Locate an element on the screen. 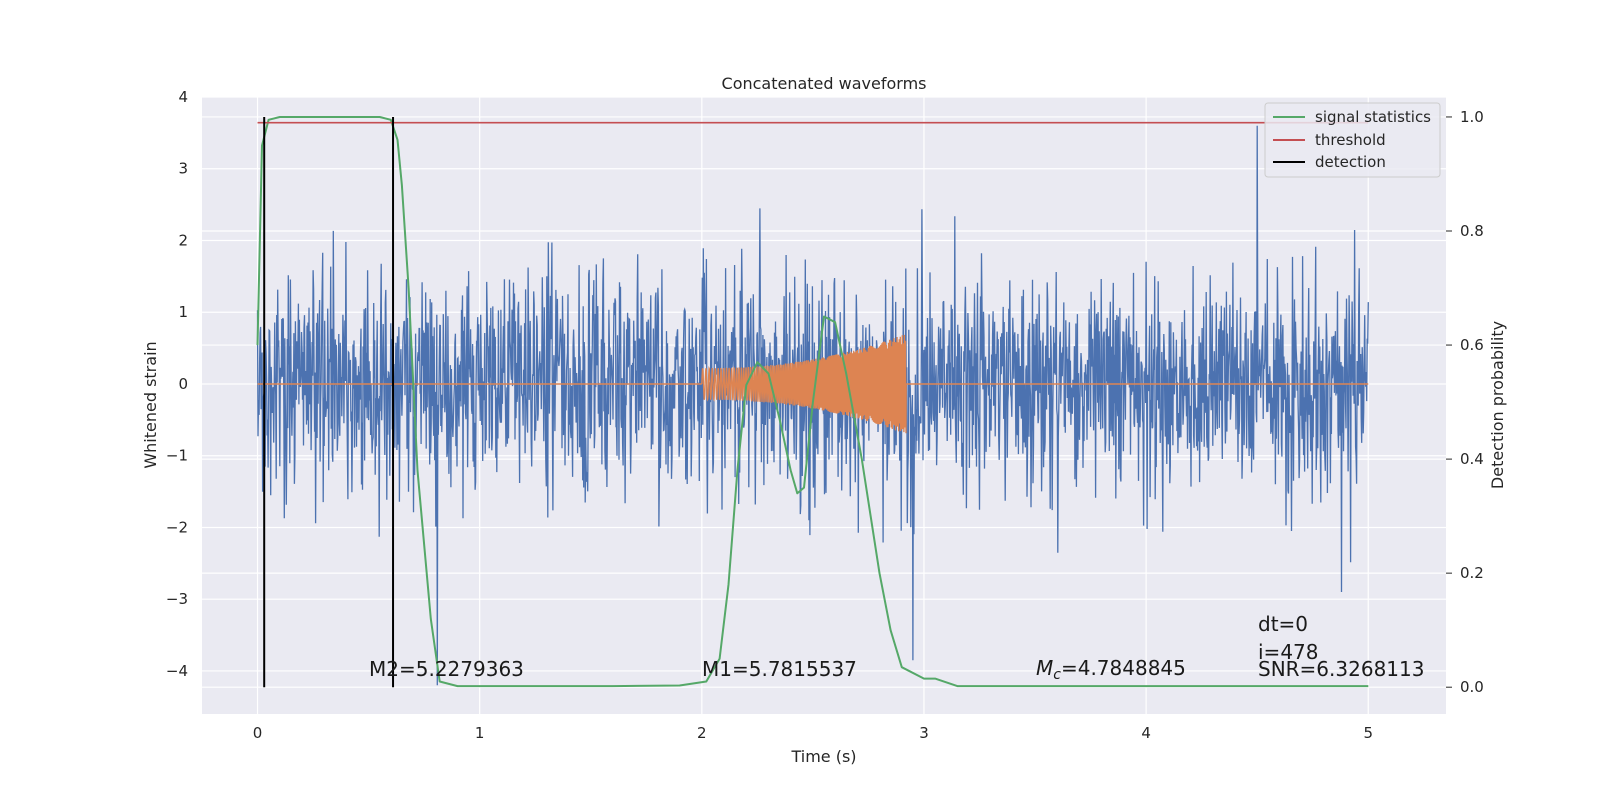  y-right-tick-label: 0.0 is located at coordinates (1472, 687).